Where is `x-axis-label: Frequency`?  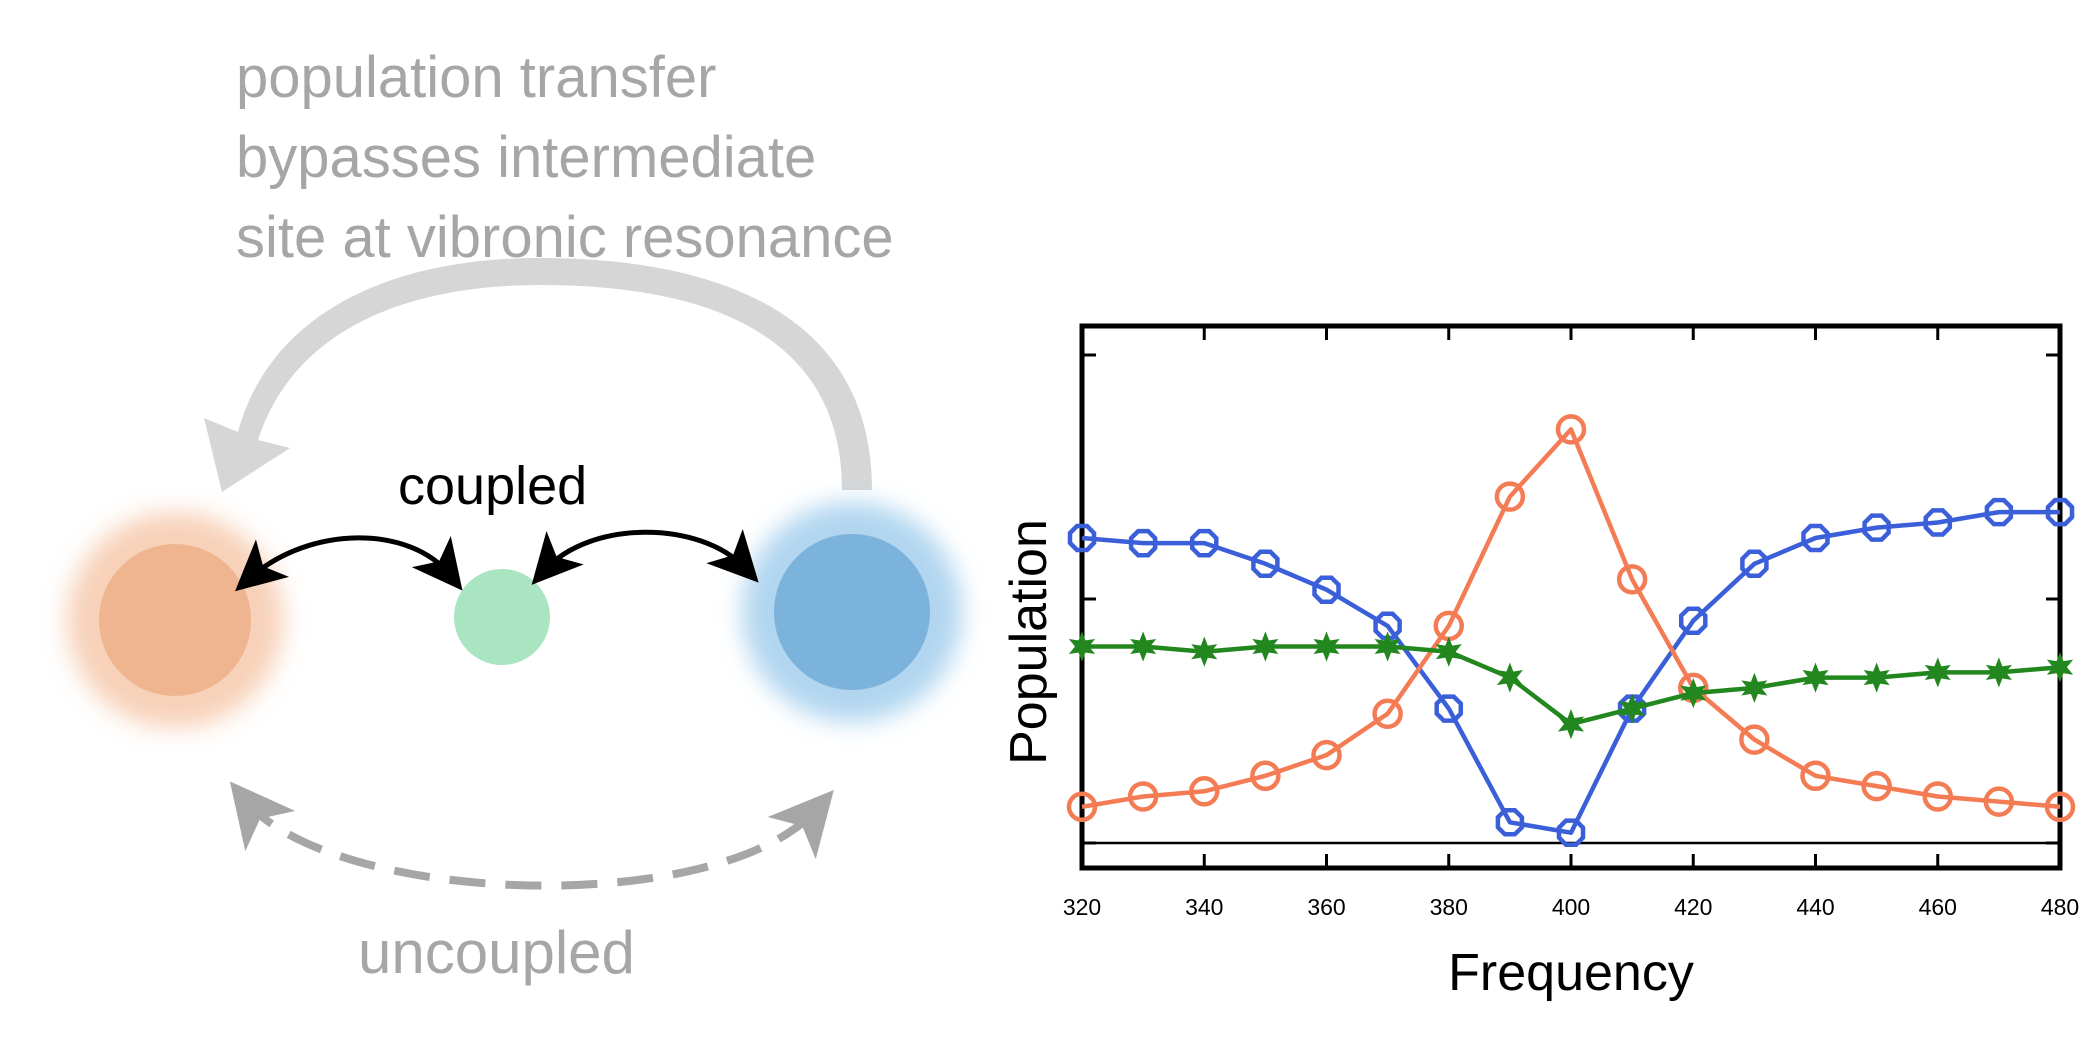
x-axis-label: Frequency is located at coordinates (1571, 973).